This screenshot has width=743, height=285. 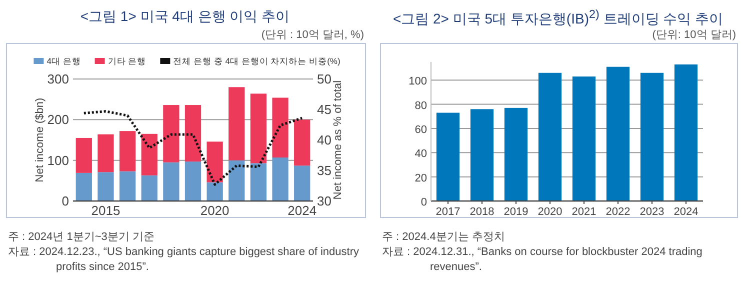 I want to click on chart-subtitle: (단위: 10억 달러), so click(x=694, y=35).